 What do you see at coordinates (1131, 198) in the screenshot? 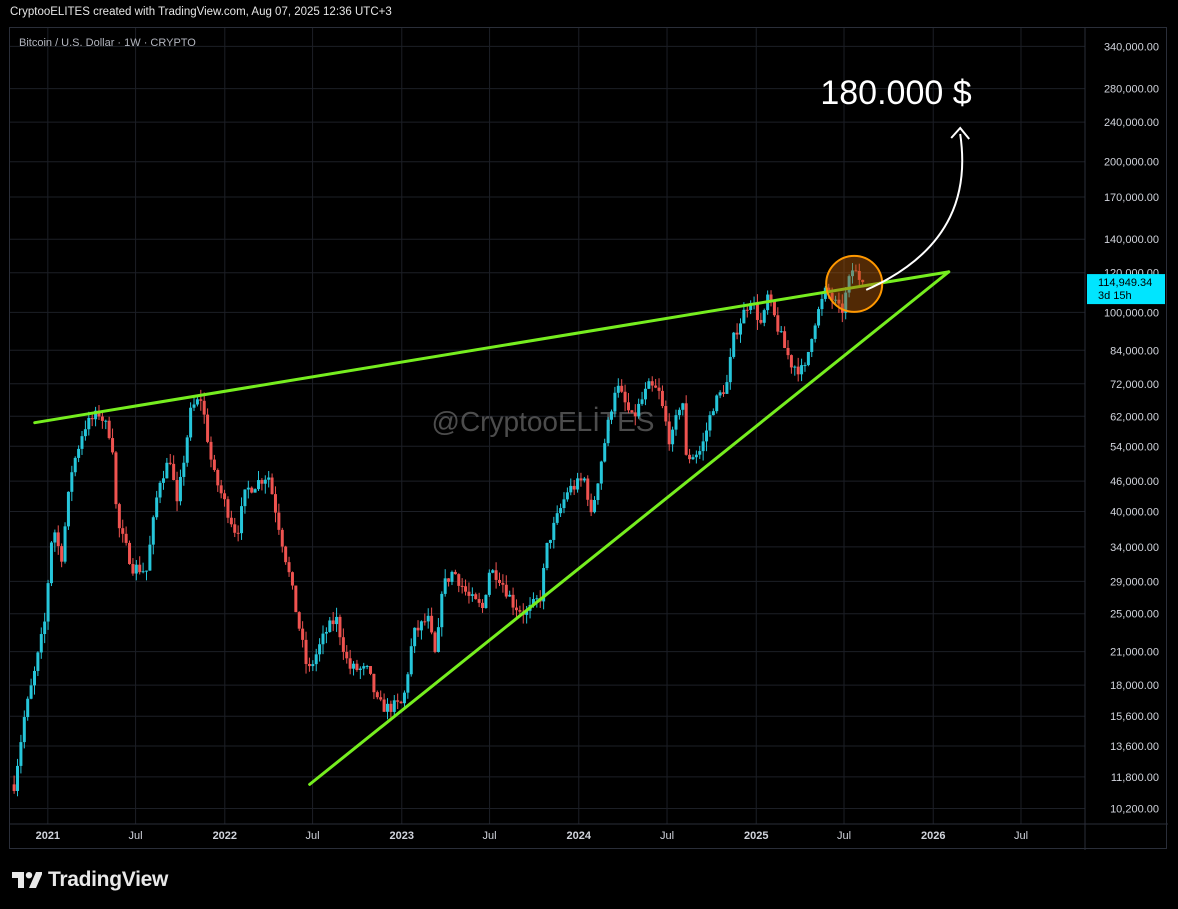
I see `y-tick-label: 170,000.00` at bounding box center [1131, 198].